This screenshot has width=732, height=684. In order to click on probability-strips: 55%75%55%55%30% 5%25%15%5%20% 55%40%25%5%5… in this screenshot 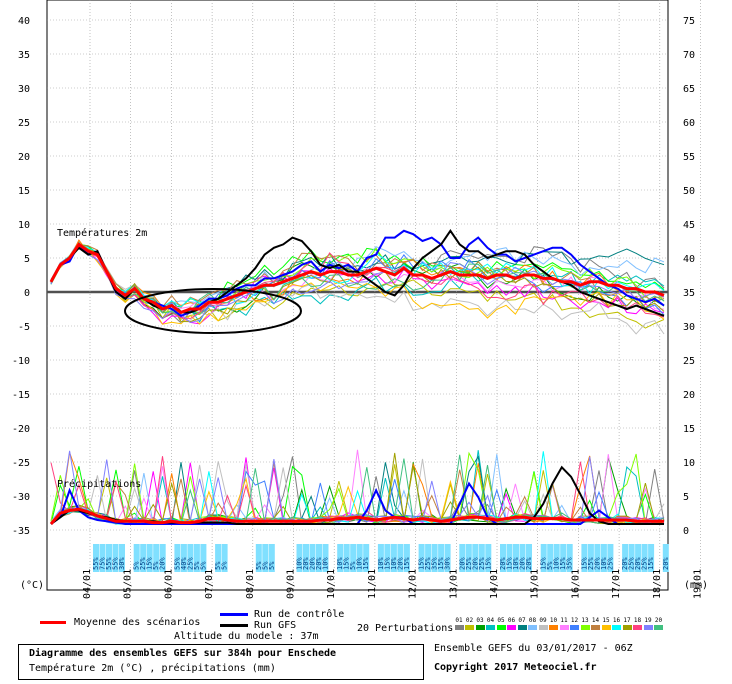, I will do `click(381, 558)`.